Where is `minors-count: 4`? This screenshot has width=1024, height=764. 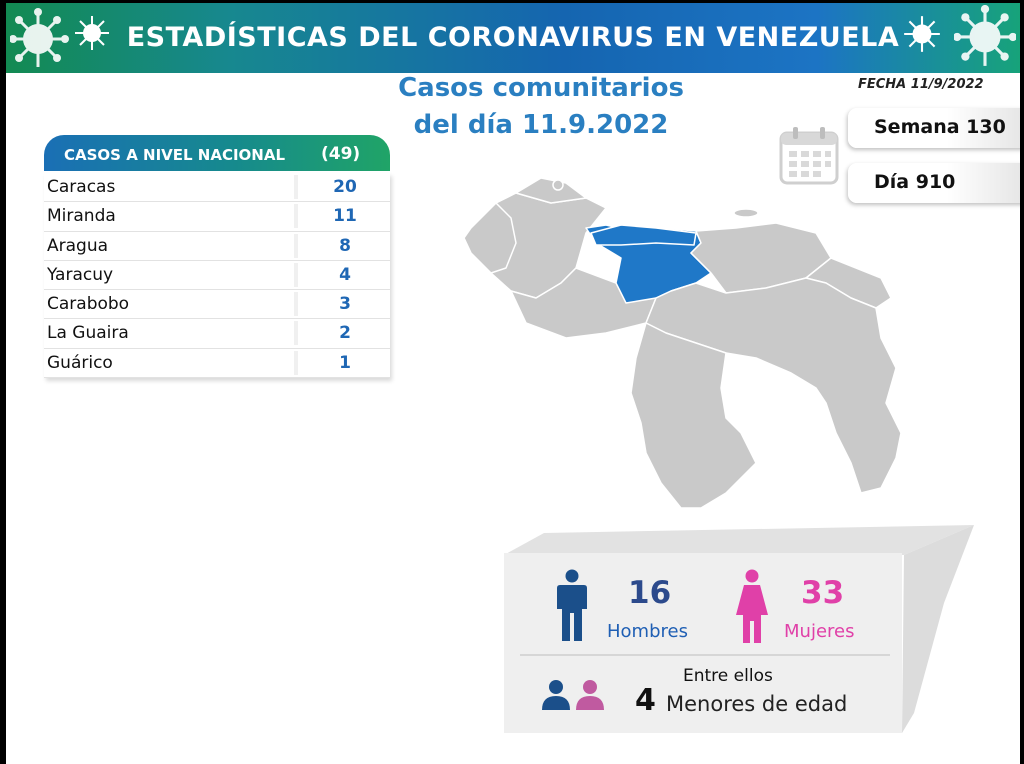
minors-count: 4 is located at coordinates (645, 700).